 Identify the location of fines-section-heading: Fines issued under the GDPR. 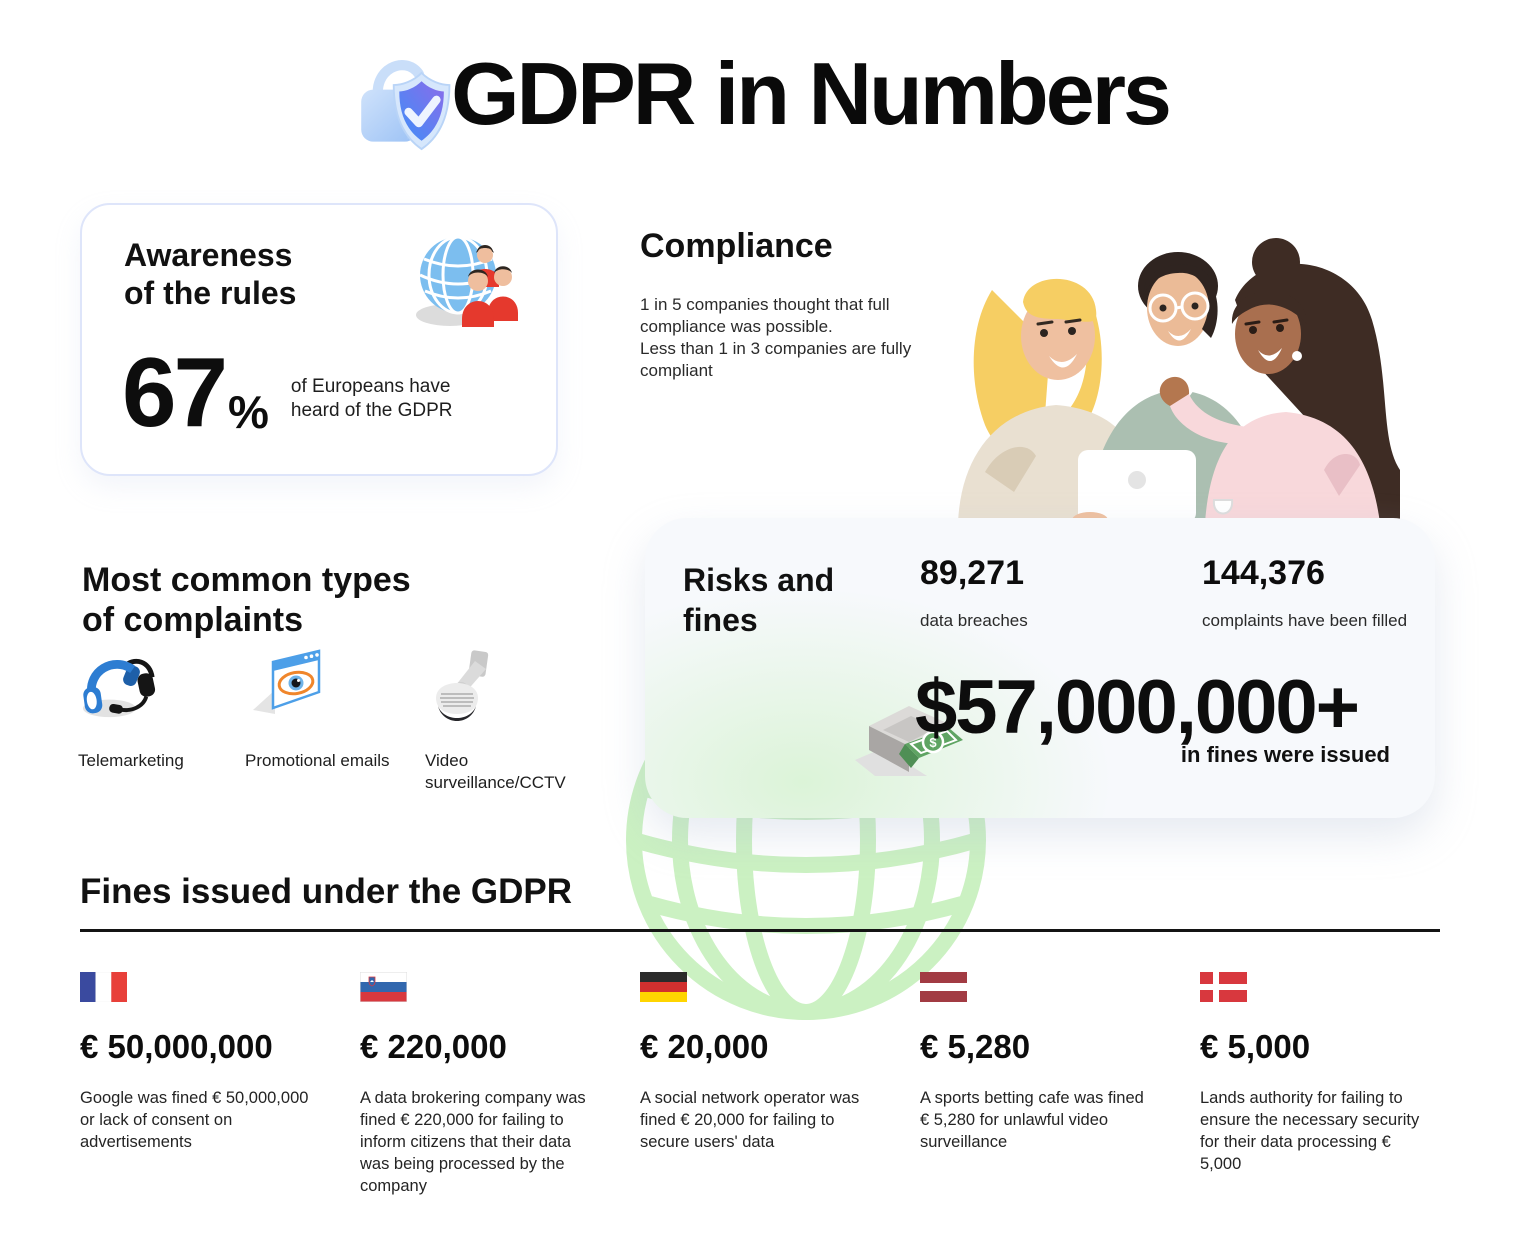
(326, 891).